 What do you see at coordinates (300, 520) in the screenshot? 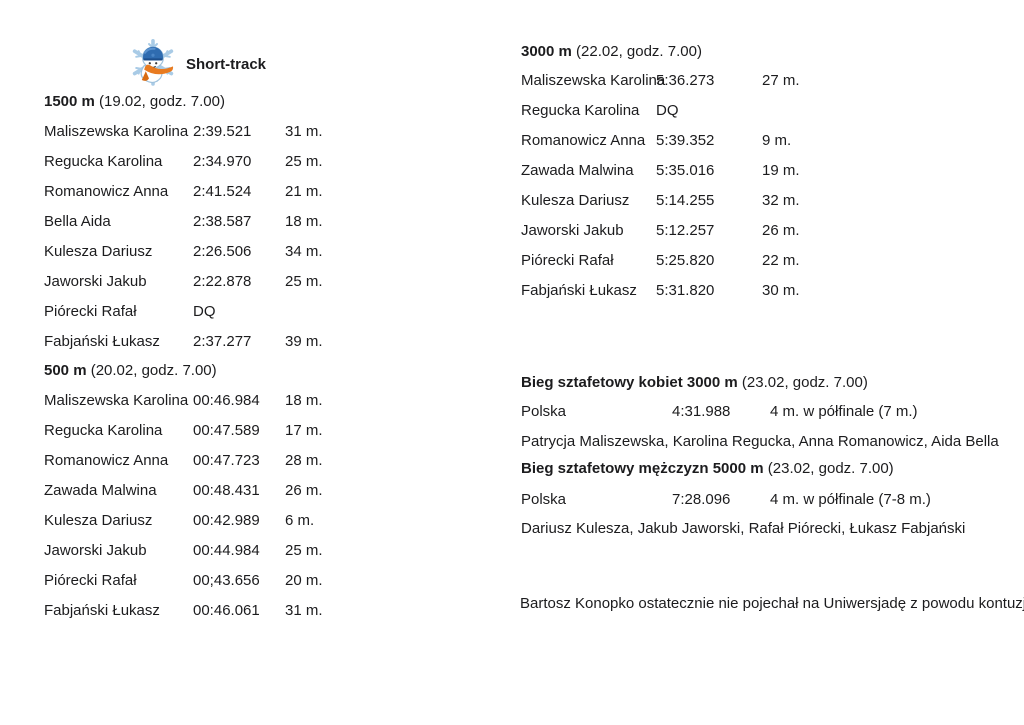
I see `result-place: 6 m.` at bounding box center [300, 520].